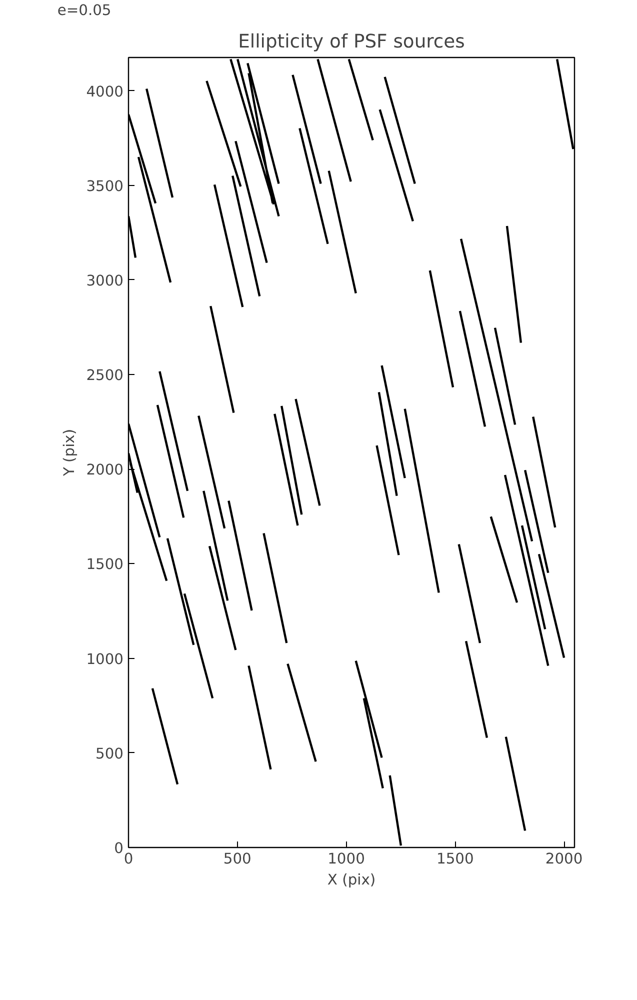  Describe the element at coordinates (69, 453) in the screenshot. I see `y-axis-title: Y (pix)` at that location.